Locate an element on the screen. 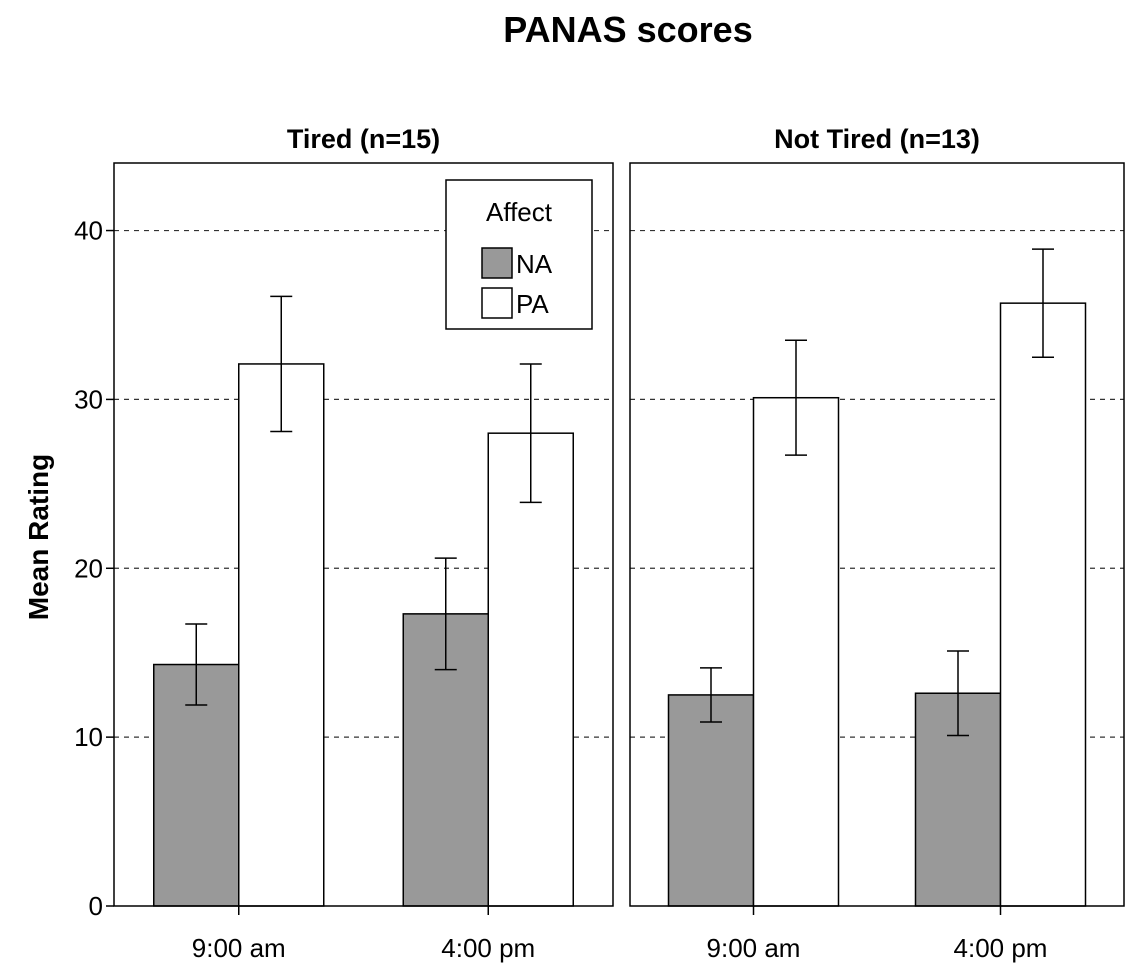 This screenshot has height=971, width=1126. legend-box is located at coordinates (519, 254).